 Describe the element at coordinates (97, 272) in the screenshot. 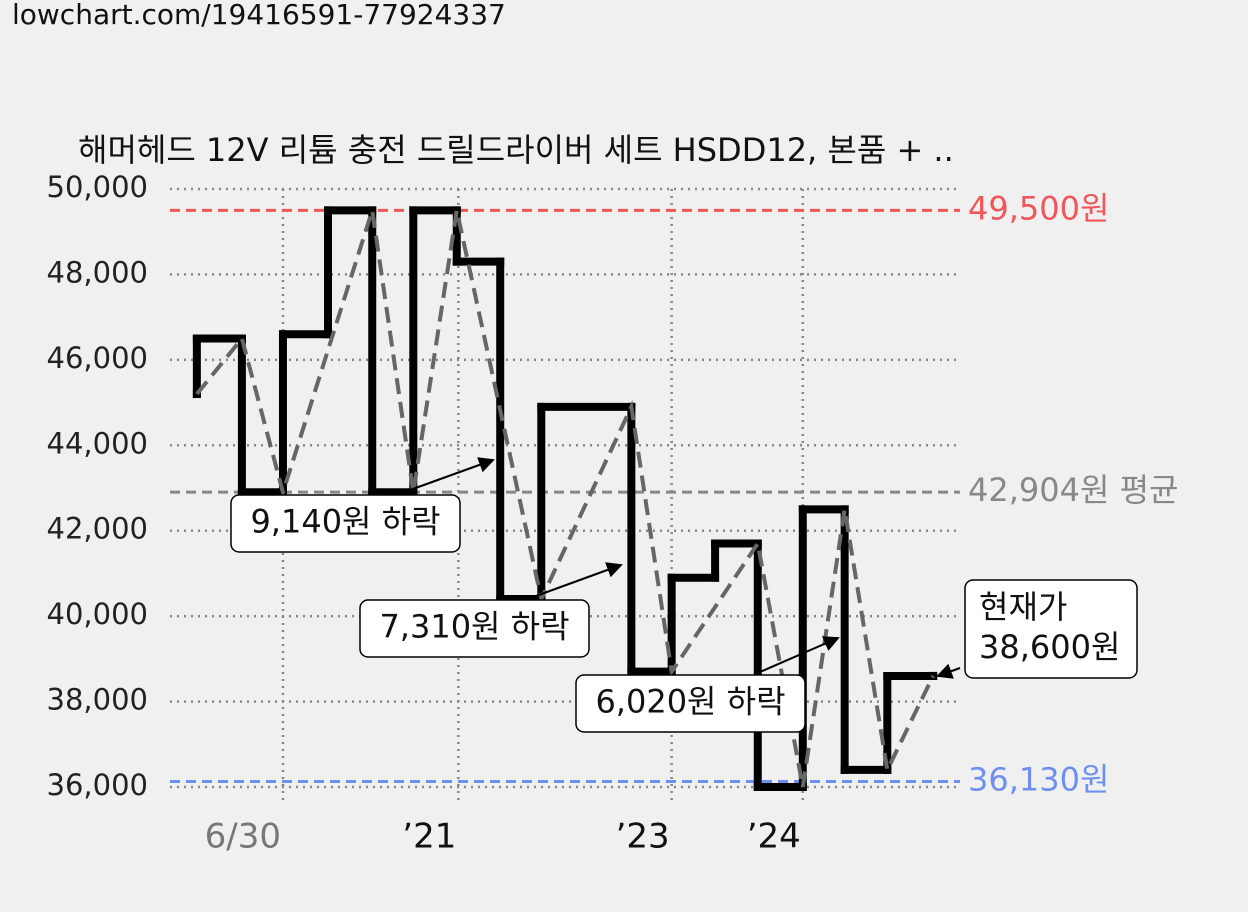

I see `y-tick-label: 48,000` at that location.